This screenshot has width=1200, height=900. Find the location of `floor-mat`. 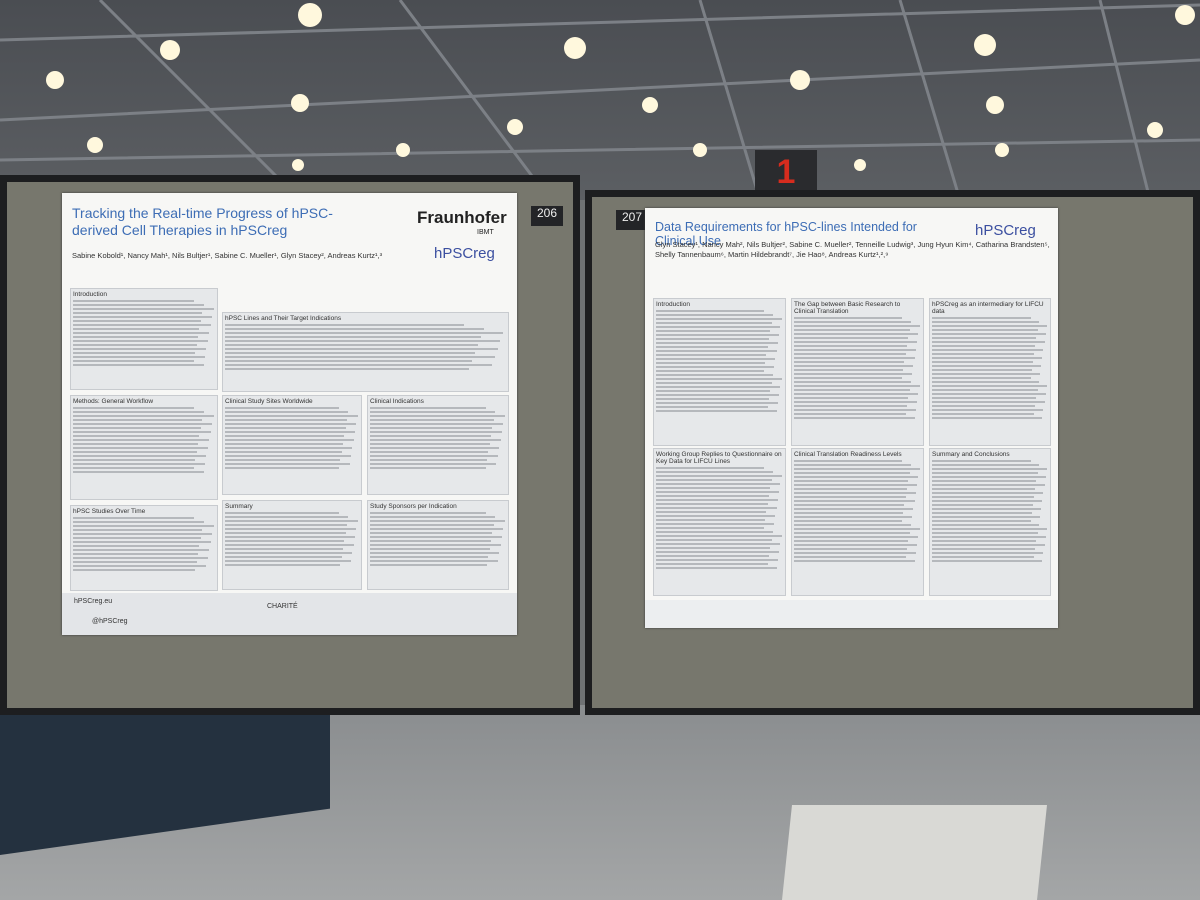

floor-mat is located at coordinates (914, 852).